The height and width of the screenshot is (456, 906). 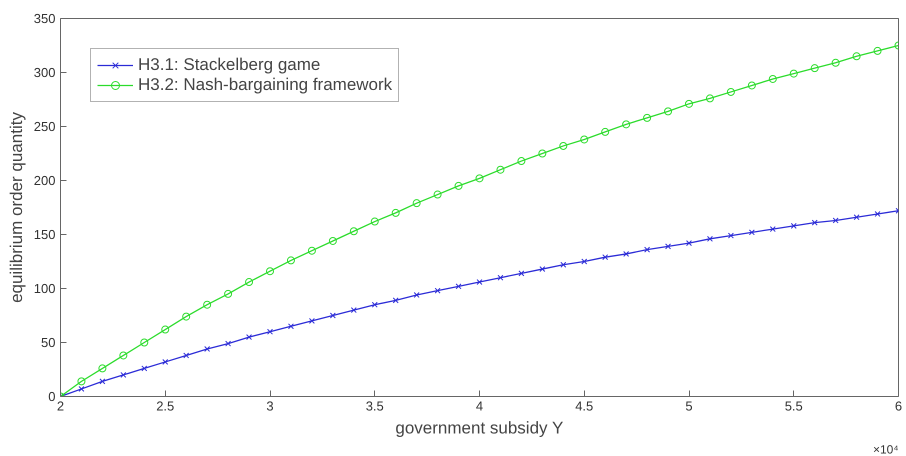 What do you see at coordinates (584, 406) in the screenshot?
I see `x-tick-label: 4.5` at bounding box center [584, 406].